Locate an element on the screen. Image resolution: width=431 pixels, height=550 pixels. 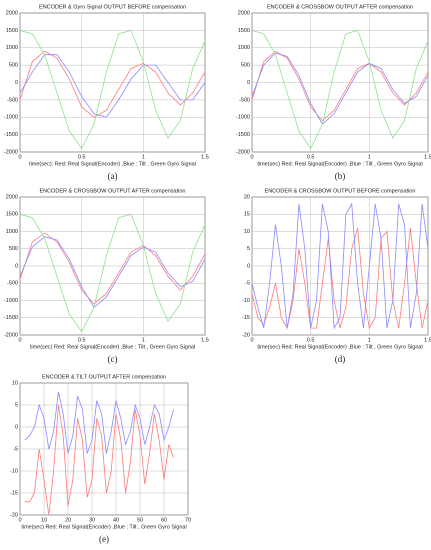
caption: (d) is located at coordinates (340, 359).